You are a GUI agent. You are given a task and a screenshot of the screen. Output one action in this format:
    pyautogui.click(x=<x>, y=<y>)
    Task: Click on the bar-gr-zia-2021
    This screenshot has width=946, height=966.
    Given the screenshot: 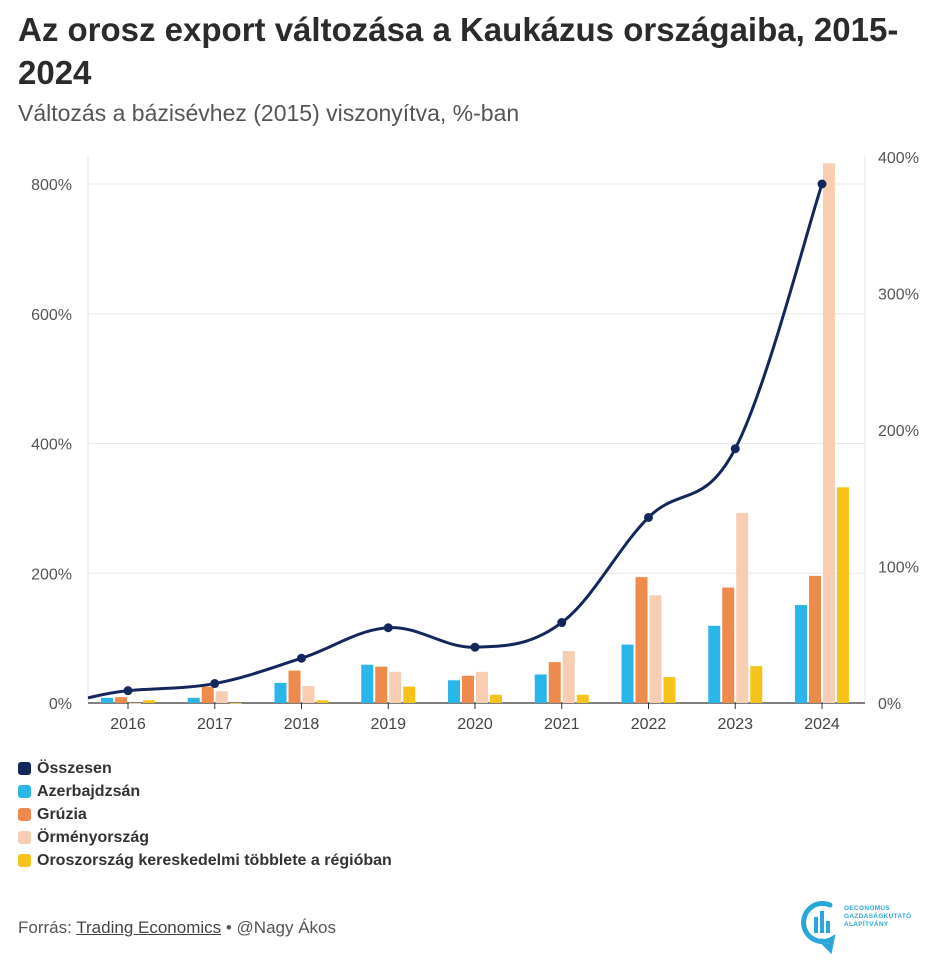 What is the action you would take?
    pyautogui.click(x=554, y=682)
    